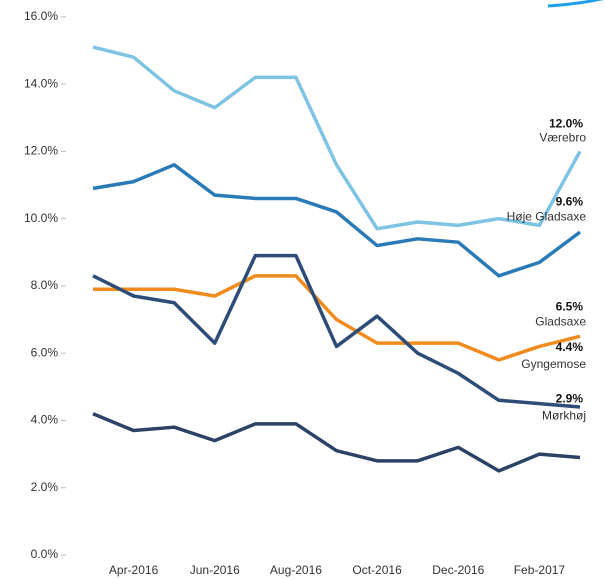  Describe the element at coordinates (570, 399) in the screenshot. I see `end-value-label: 2.9%` at that location.